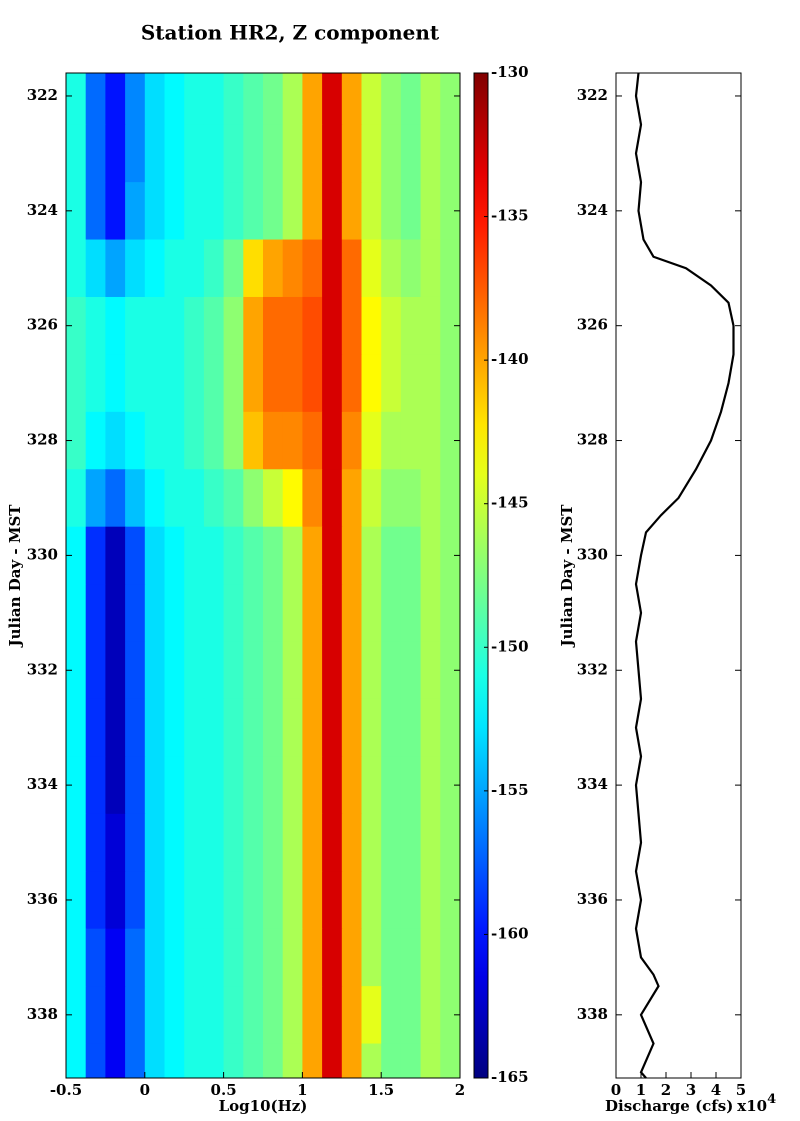  Describe the element at coordinates (592, 210) in the screenshot. I see `y-tick-label: 324` at that location.